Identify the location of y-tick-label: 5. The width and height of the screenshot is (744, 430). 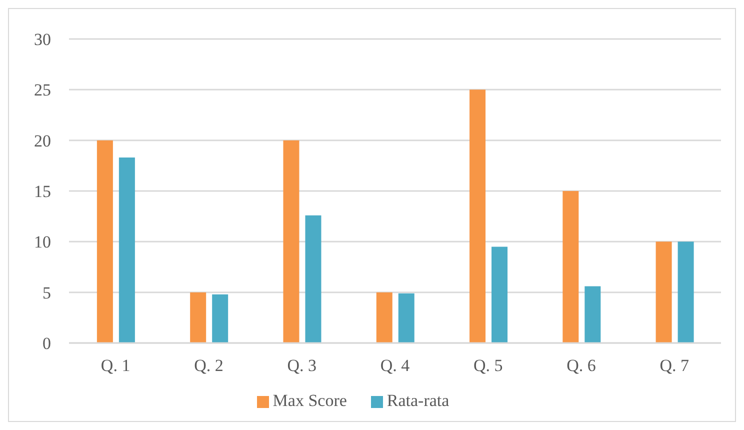
(46, 292).